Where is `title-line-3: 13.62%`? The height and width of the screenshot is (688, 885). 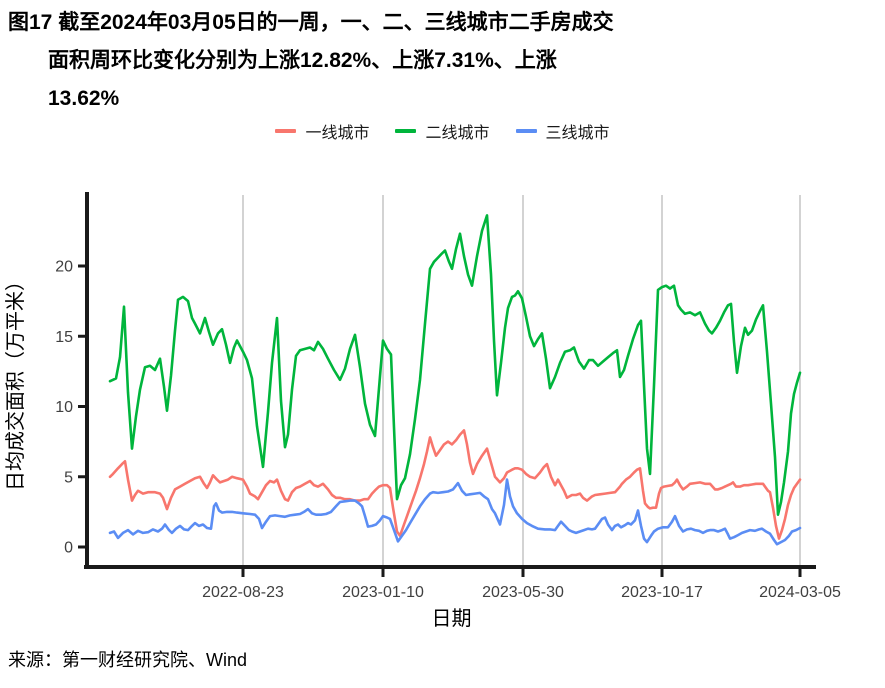 title-line-3: 13.62% is located at coordinates (84, 98).